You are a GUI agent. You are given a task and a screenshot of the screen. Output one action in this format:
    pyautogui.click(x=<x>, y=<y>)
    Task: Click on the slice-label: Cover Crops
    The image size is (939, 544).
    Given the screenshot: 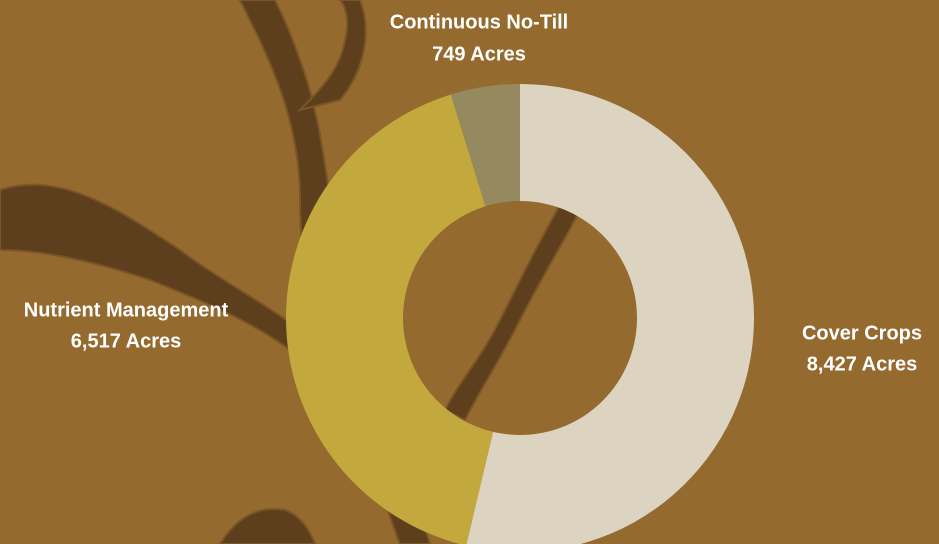 What is the action you would take?
    pyautogui.click(x=862, y=333)
    